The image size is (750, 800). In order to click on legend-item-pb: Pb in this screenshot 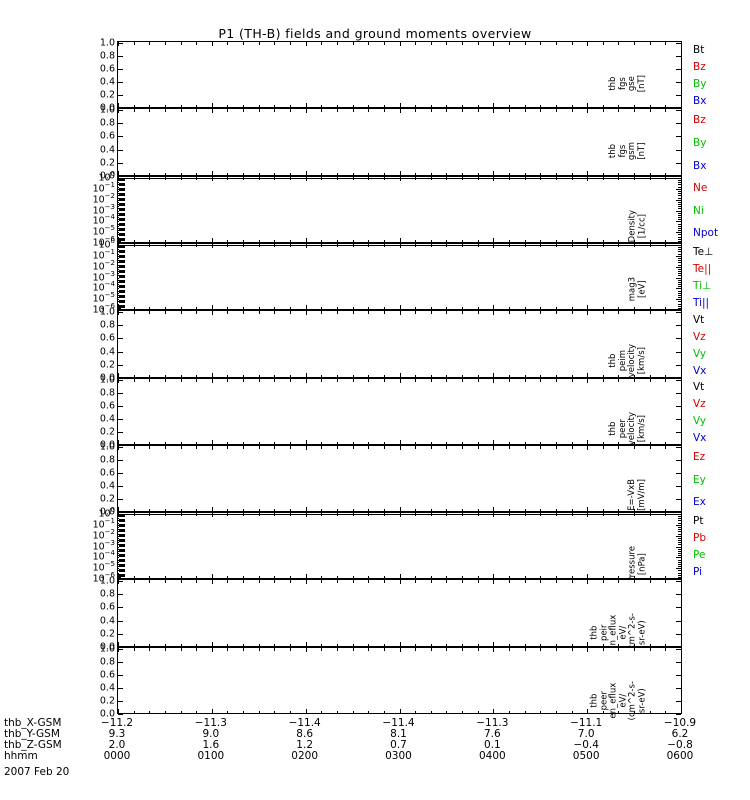, I will do `click(699, 537)`.